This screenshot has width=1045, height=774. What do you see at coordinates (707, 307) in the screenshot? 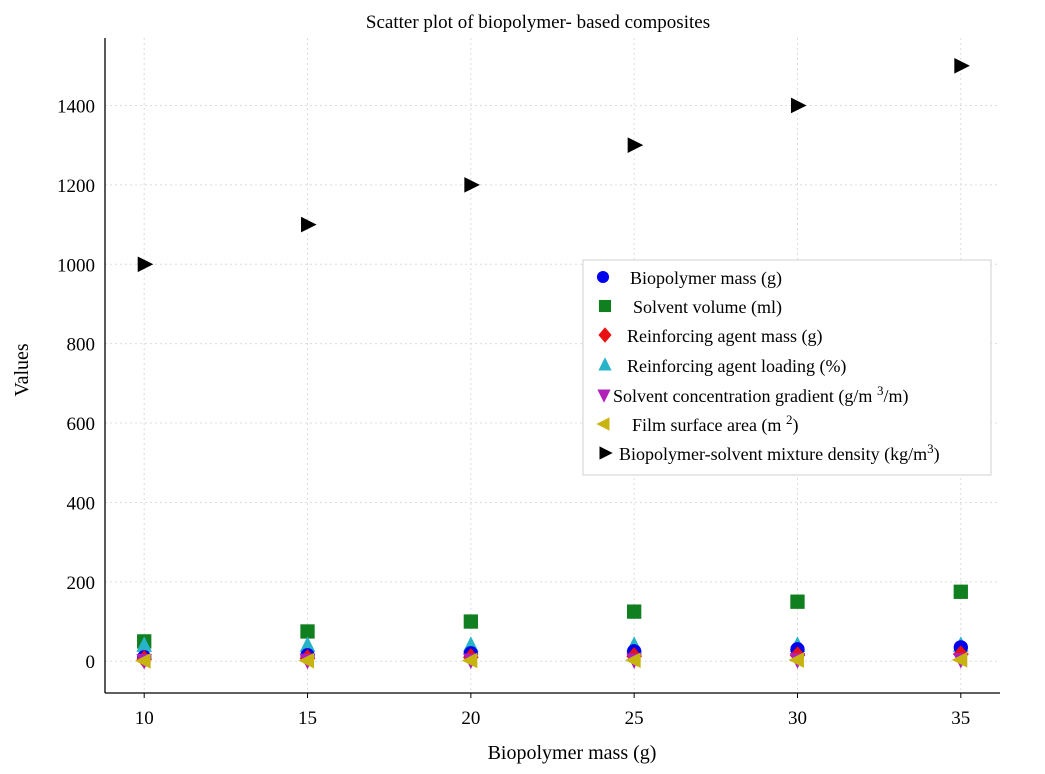
I see `legend-label: Solvent volume (ml)` at bounding box center [707, 307].